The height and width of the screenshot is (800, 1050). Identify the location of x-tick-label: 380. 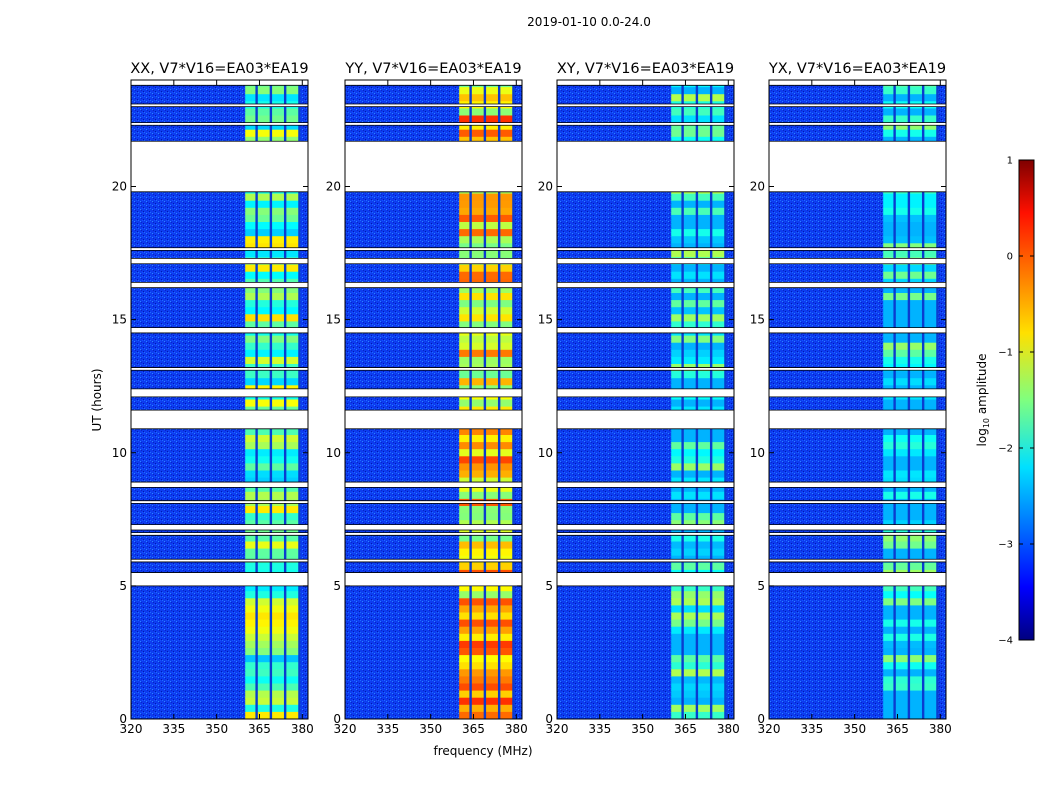
(516, 729).